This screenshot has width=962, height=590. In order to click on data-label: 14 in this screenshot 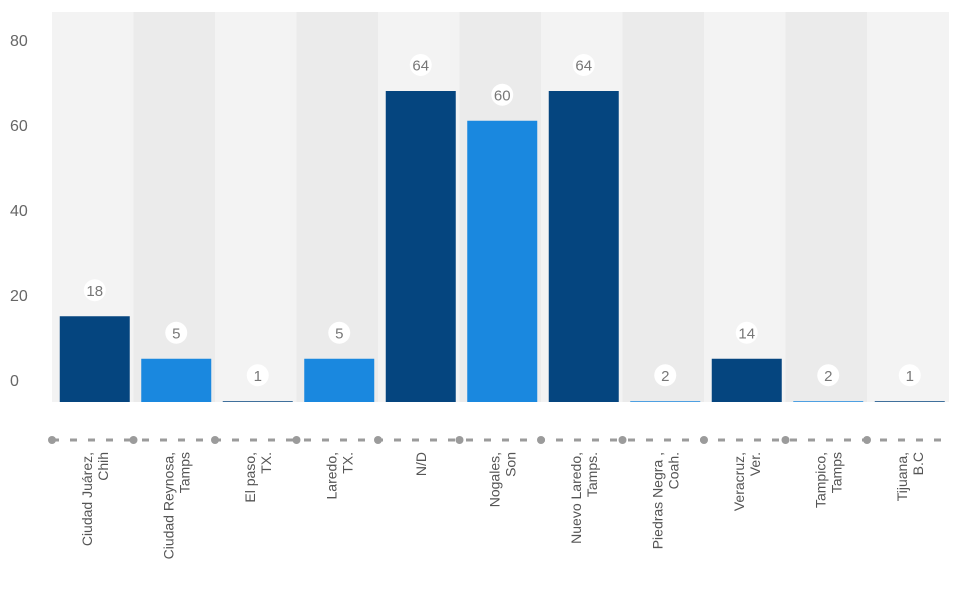, I will do `click(746, 333)`.